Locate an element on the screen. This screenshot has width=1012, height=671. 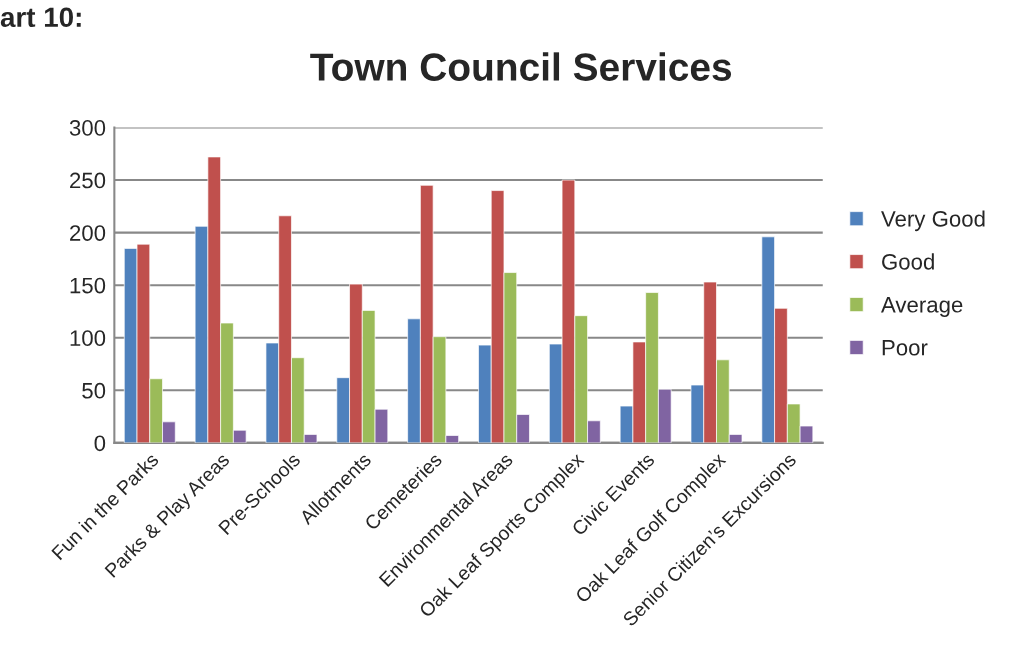
legend-label: Very Good is located at coordinates (933, 221).